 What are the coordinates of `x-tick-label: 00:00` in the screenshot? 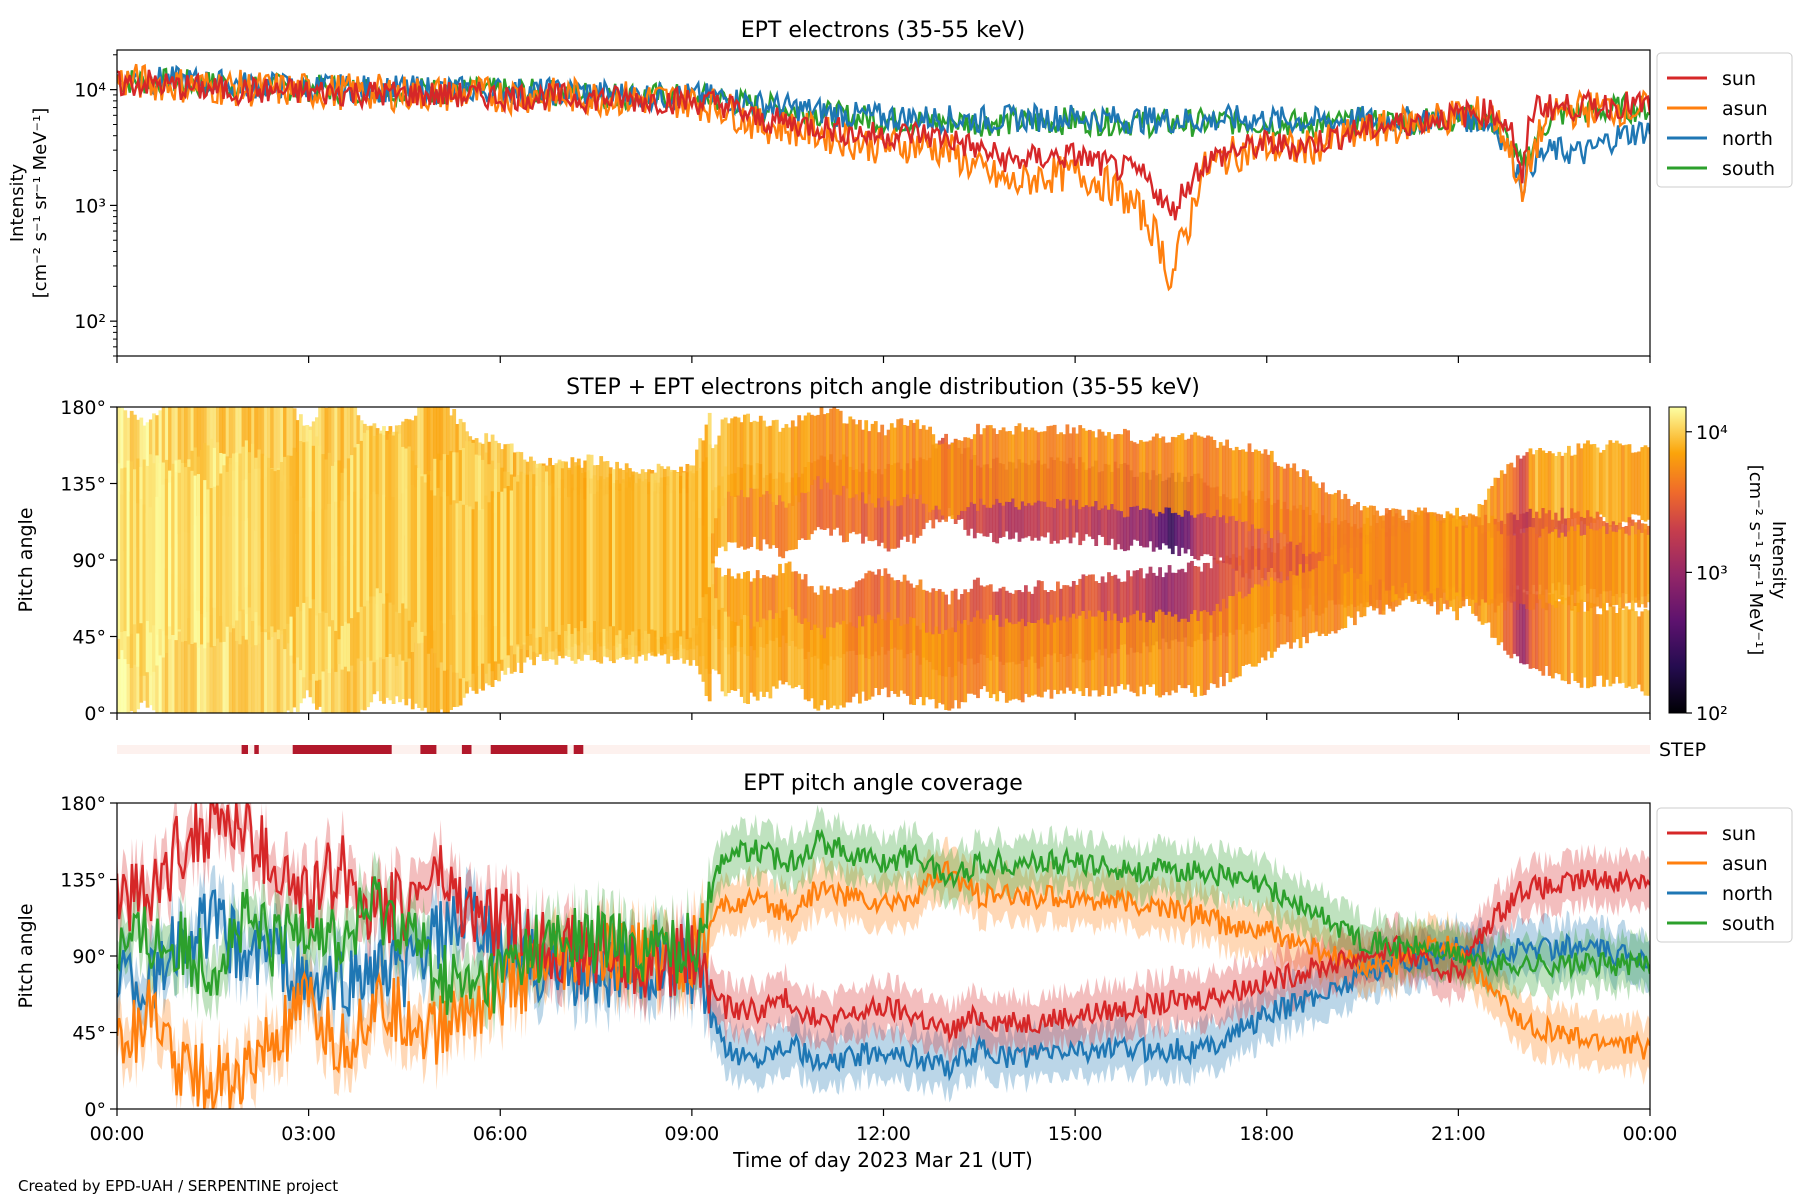 It's located at (117, 1134).